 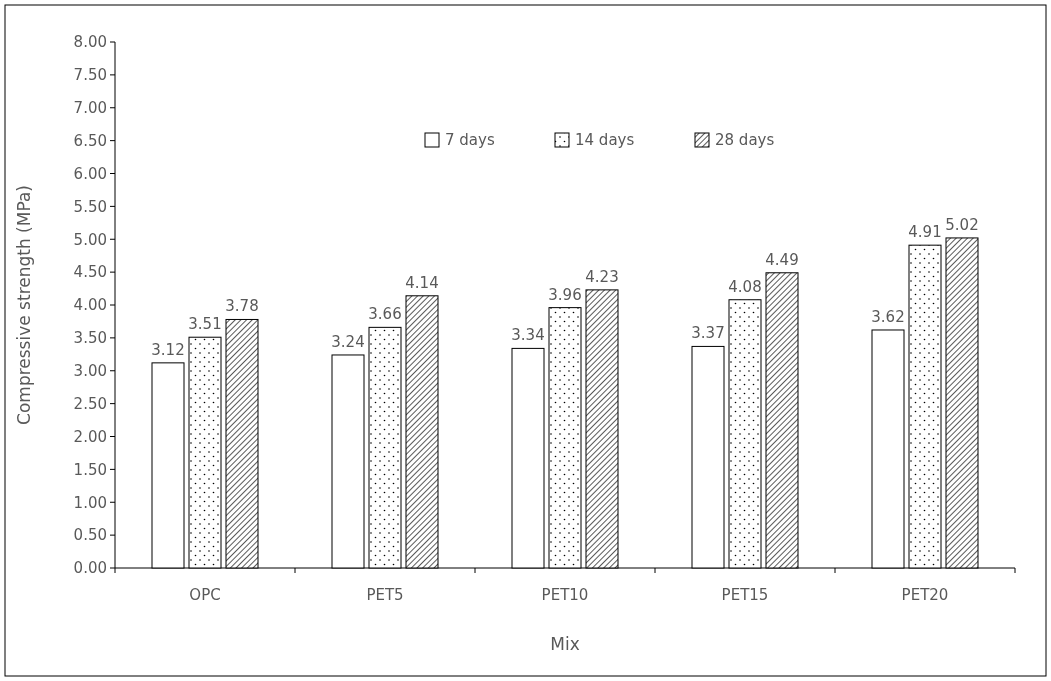 I want to click on data-label: 4.08, so click(x=745, y=286).